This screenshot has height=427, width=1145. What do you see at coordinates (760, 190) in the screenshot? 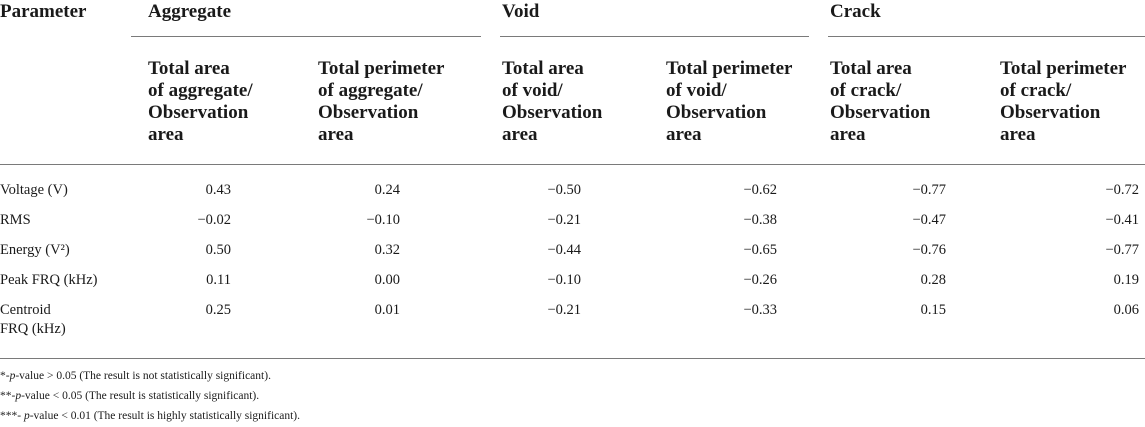
I see `table-cell: −0.62` at bounding box center [760, 190].